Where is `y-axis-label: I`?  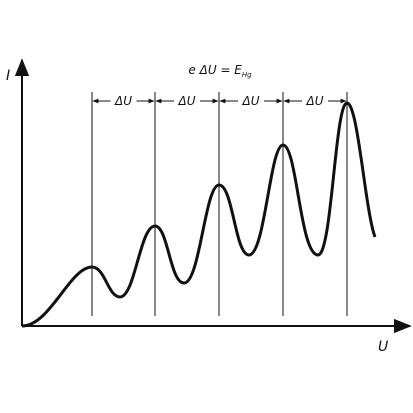
y-axis-label: I is located at coordinates (8, 76).